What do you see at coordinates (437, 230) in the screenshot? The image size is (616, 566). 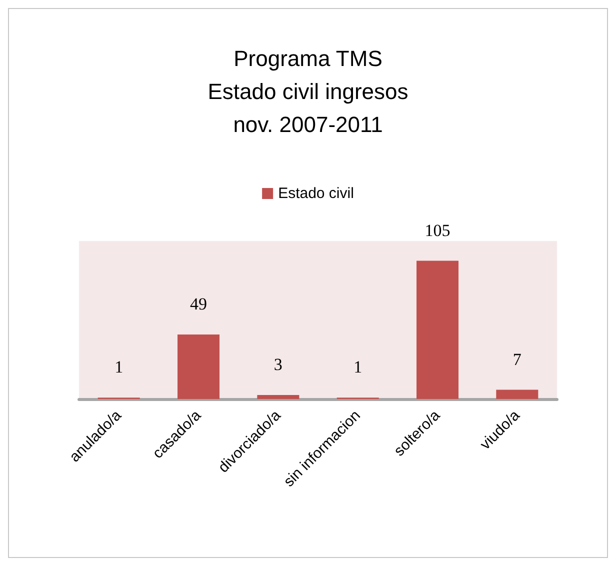 I see `data-label: 105` at bounding box center [437, 230].